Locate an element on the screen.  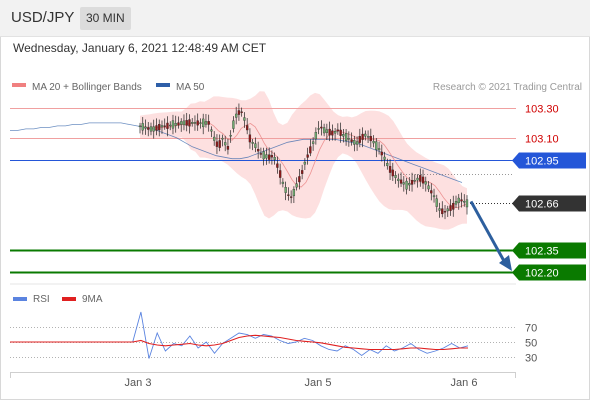
last-price-tag is located at coordinates (549, 203).